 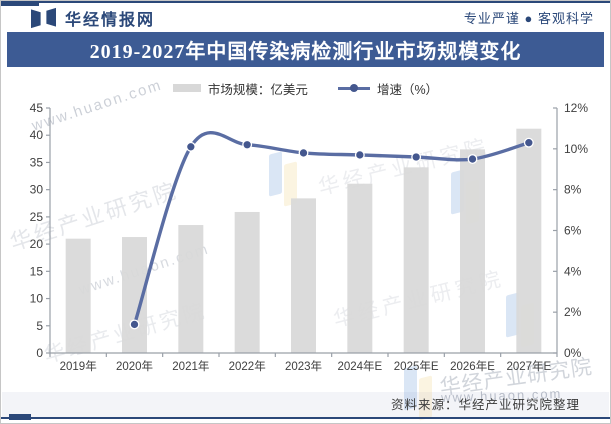 What do you see at coordinates (305, 2) in the screenshot?
I see `top-accent-line` at bounding box center [305, 2].